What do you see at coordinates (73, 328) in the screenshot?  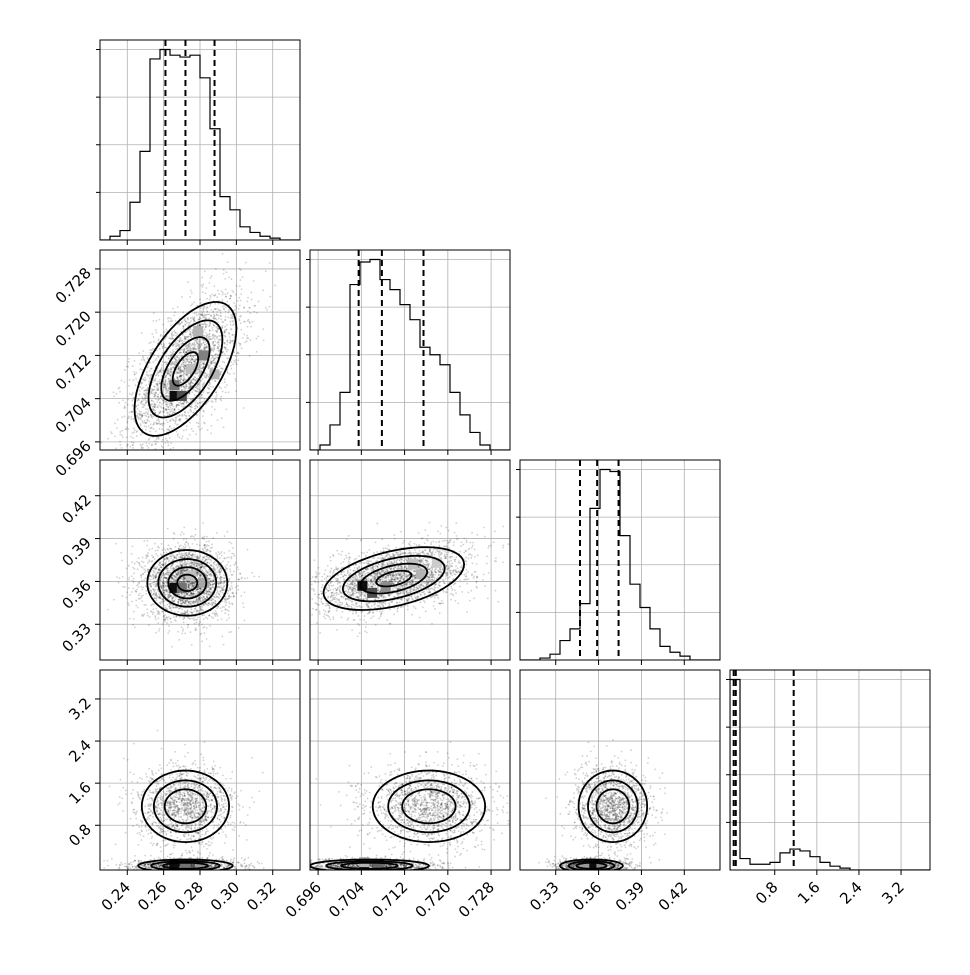 I see `y-tick-label: 0.720` at bounding box center [73, 328].